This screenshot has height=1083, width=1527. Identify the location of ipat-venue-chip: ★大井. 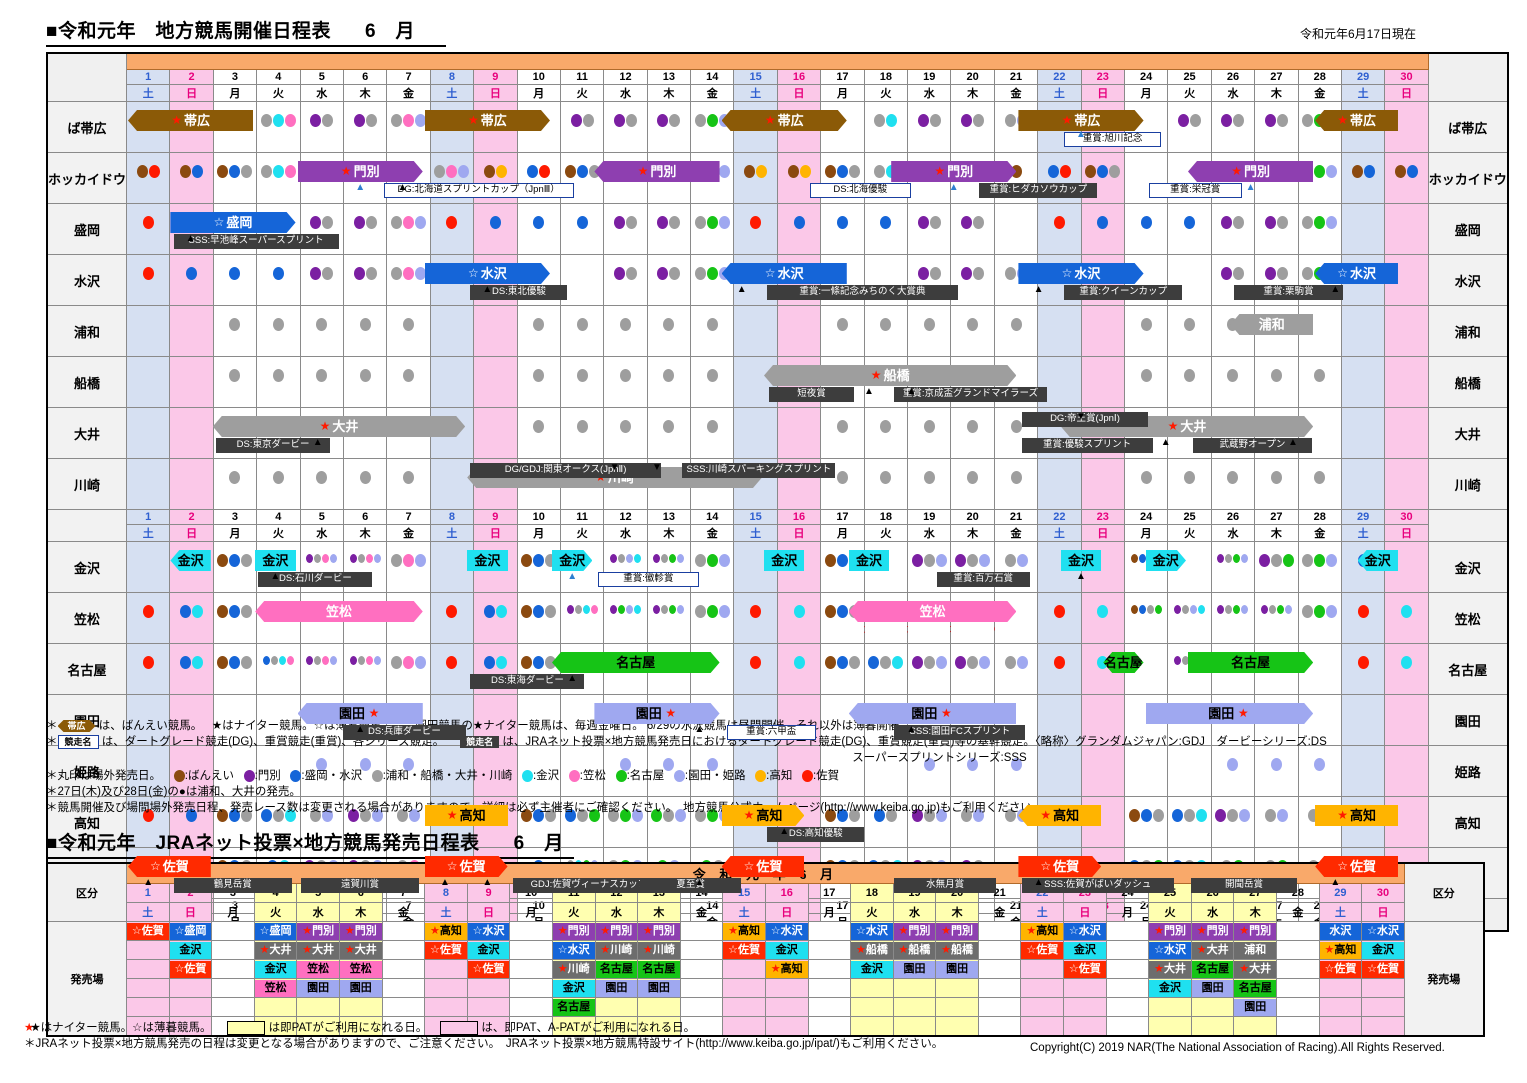
(318, 950).